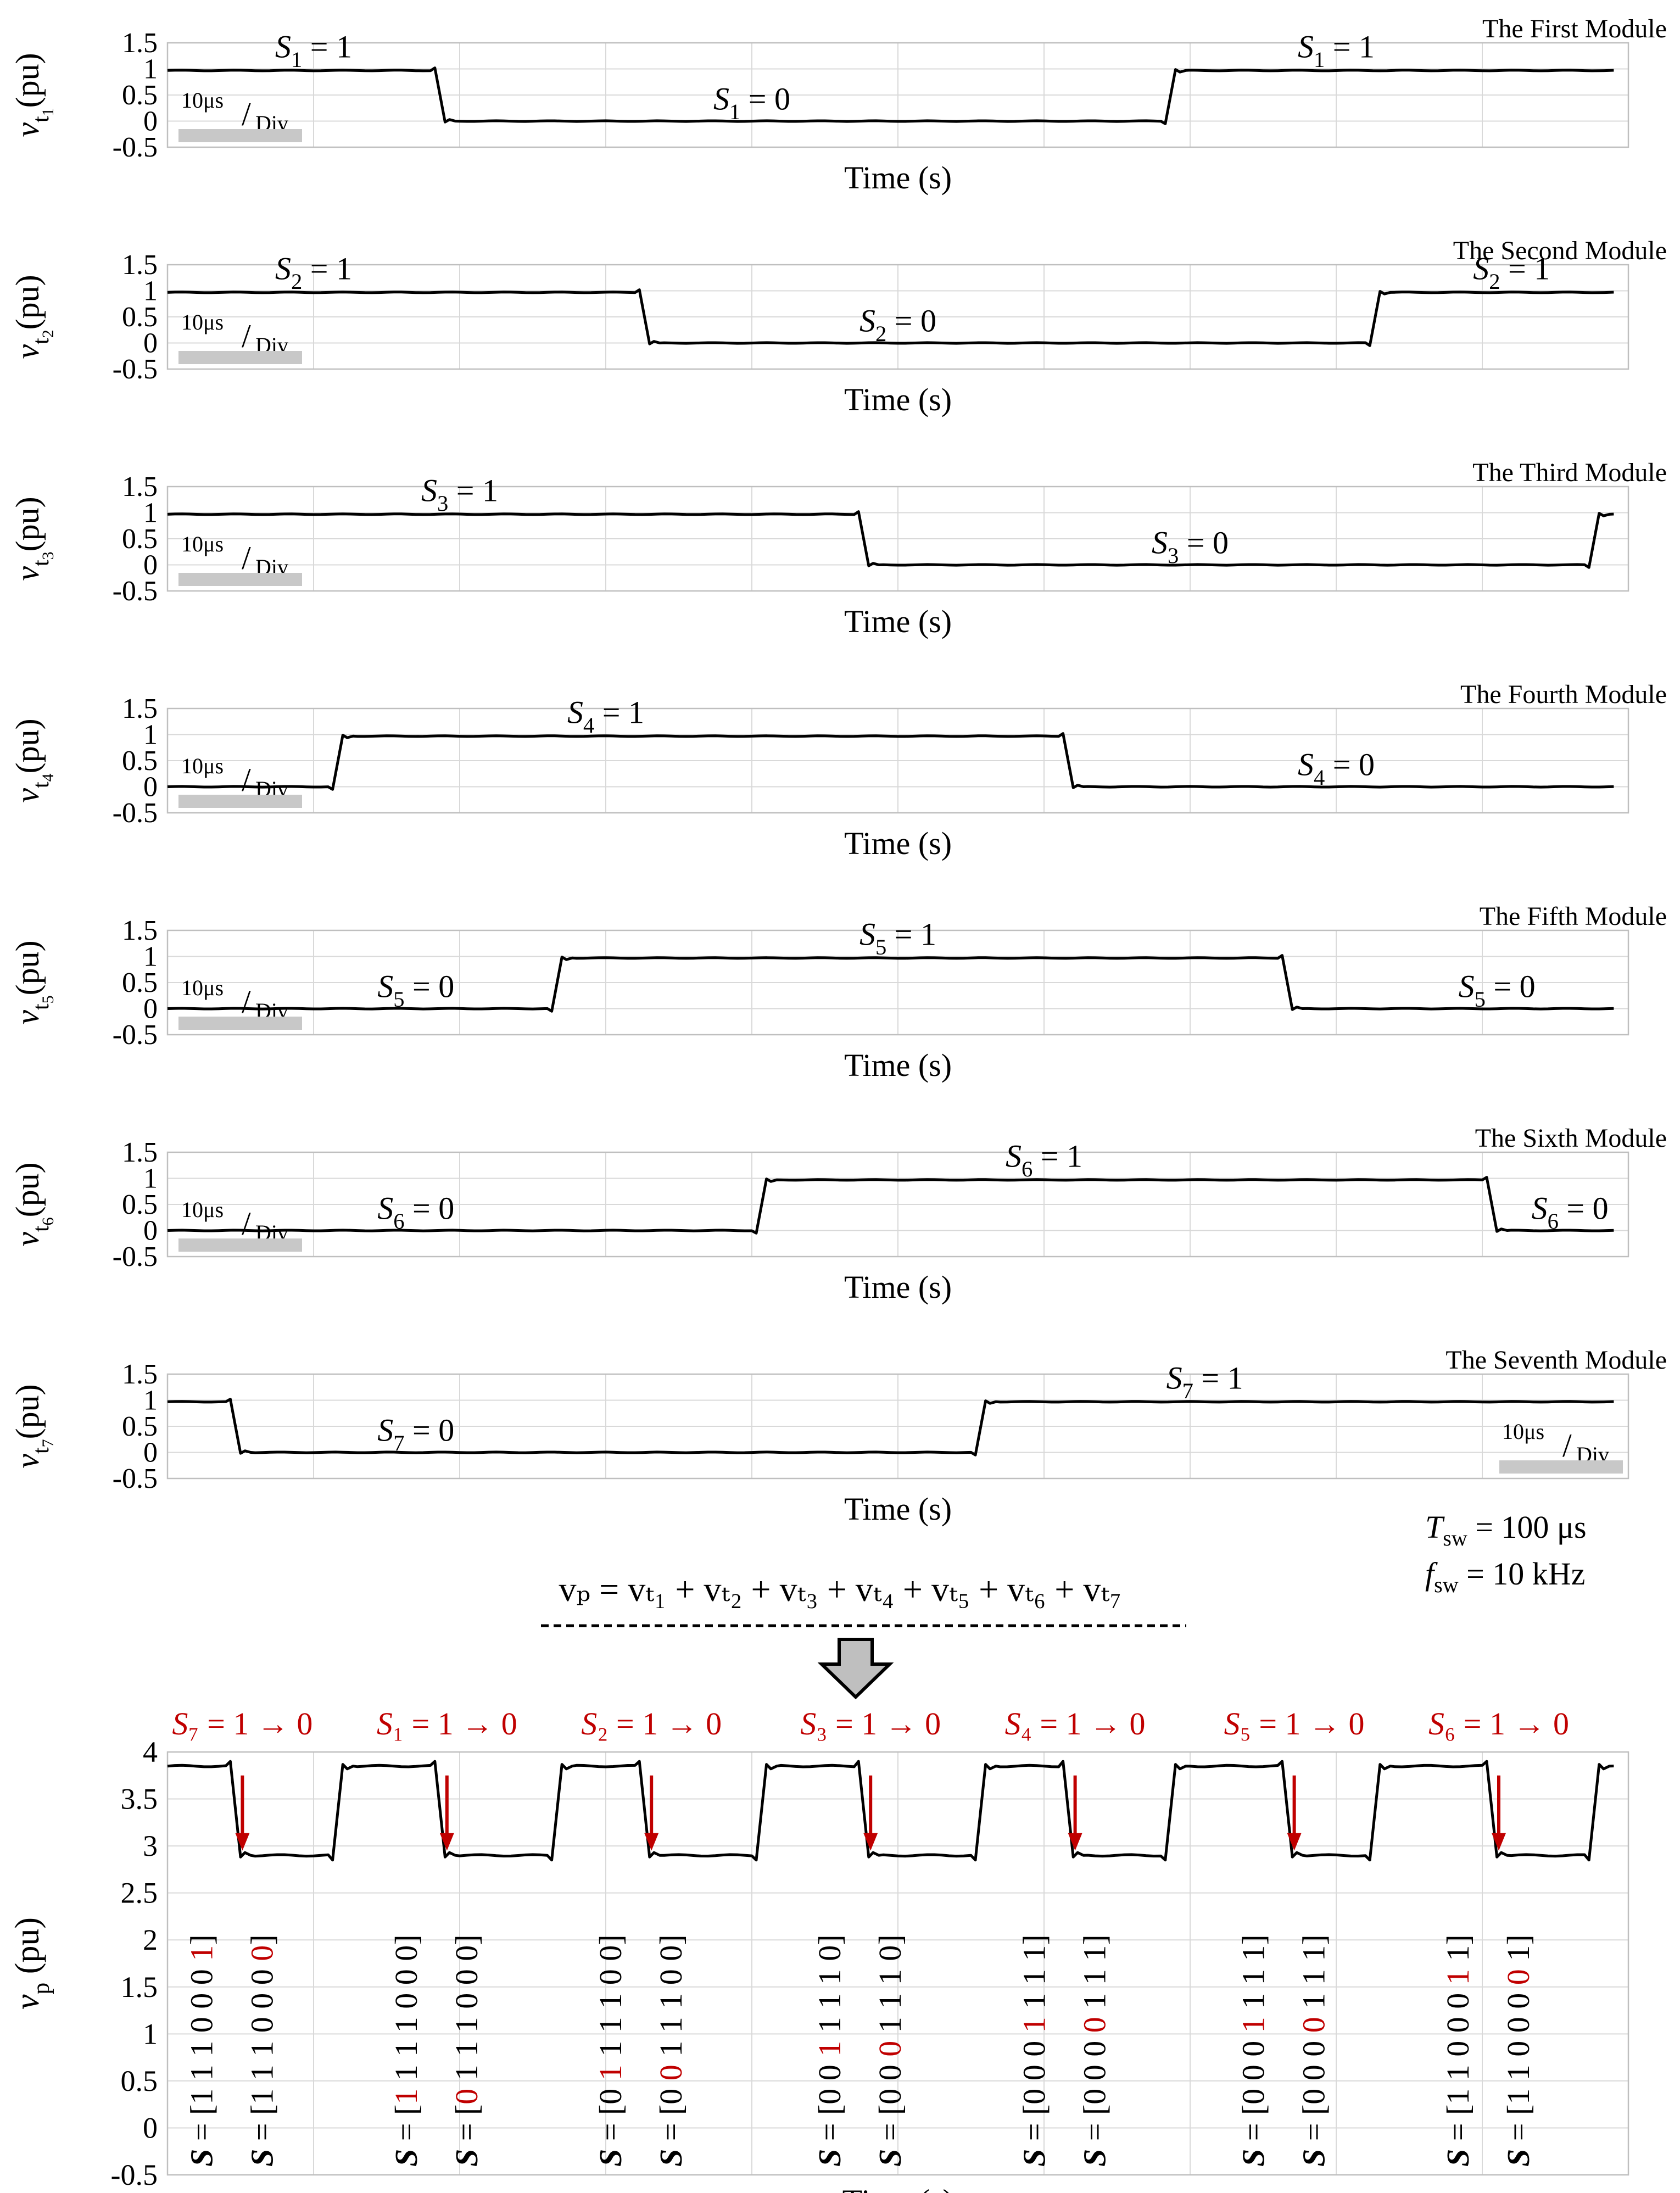 The height and width of the screenshot is (2193, 1680). I want to click on state-label: S5 = 0, so click(415, 990).